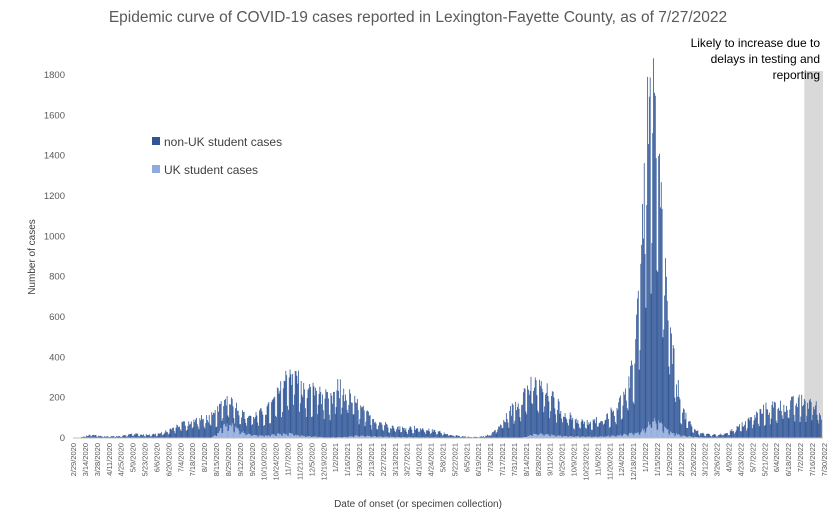  I want to click on x-tick-label: 1/29/2022, so click(669, 459).